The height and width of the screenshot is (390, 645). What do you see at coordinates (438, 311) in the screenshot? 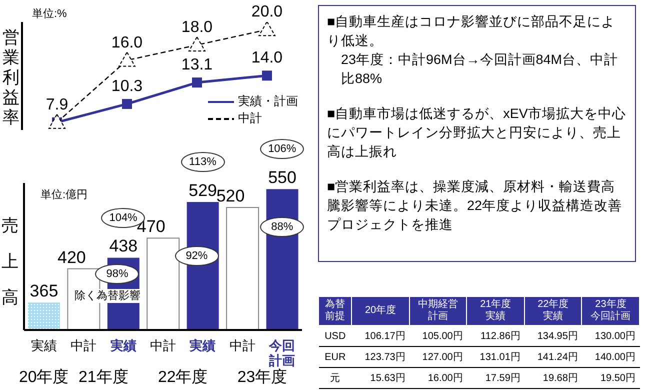
I see `category-label: 中期経営計画` at bounding box center [438, 311].